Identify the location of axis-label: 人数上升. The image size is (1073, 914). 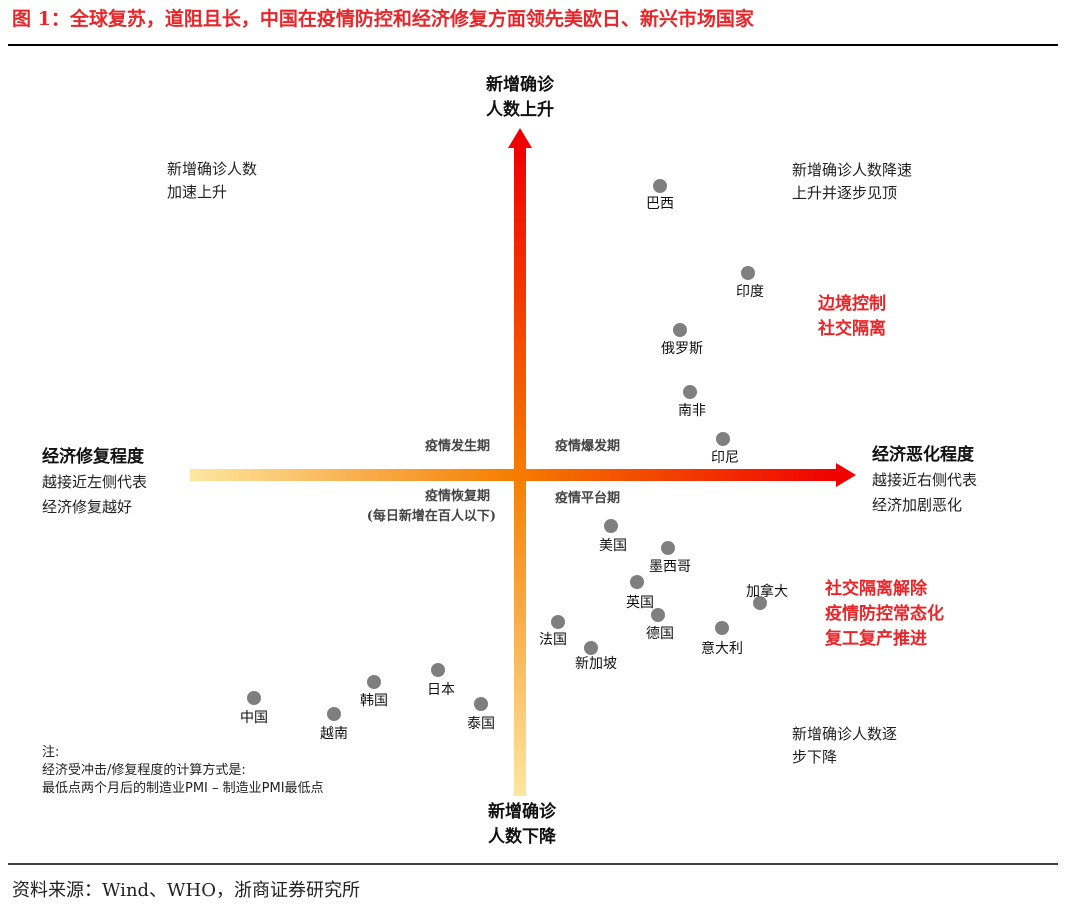
(520, 109).